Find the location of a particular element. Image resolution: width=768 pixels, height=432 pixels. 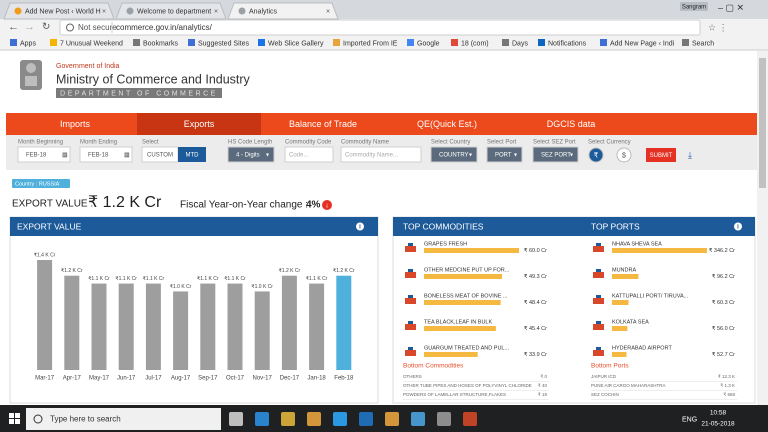

nav-item: DGCIS data is located at coordinates (571, 124).